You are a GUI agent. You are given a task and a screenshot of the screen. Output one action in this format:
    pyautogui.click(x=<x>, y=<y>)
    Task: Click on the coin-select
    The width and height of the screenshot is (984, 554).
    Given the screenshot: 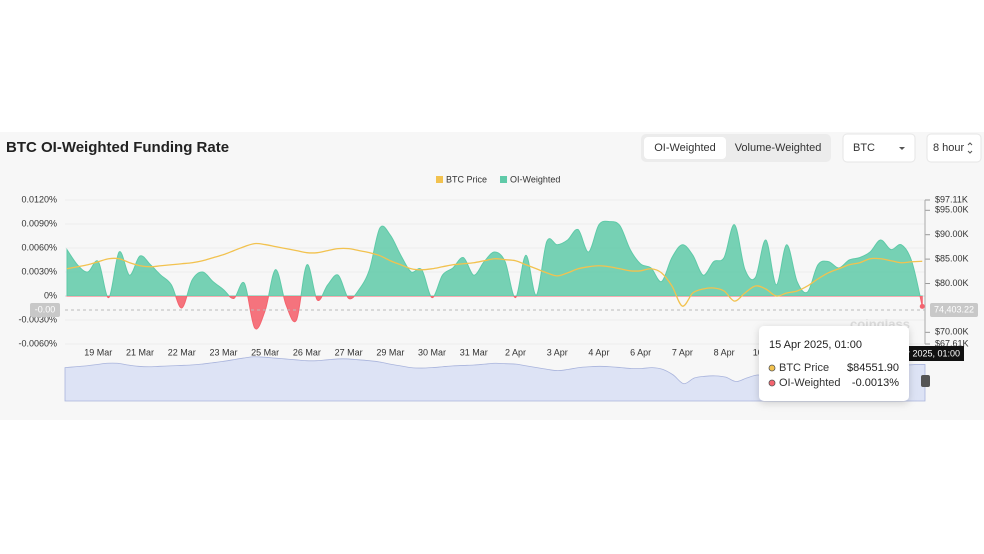 What is the action you would take?
    pyautogui.click(x=879, y=148)
    